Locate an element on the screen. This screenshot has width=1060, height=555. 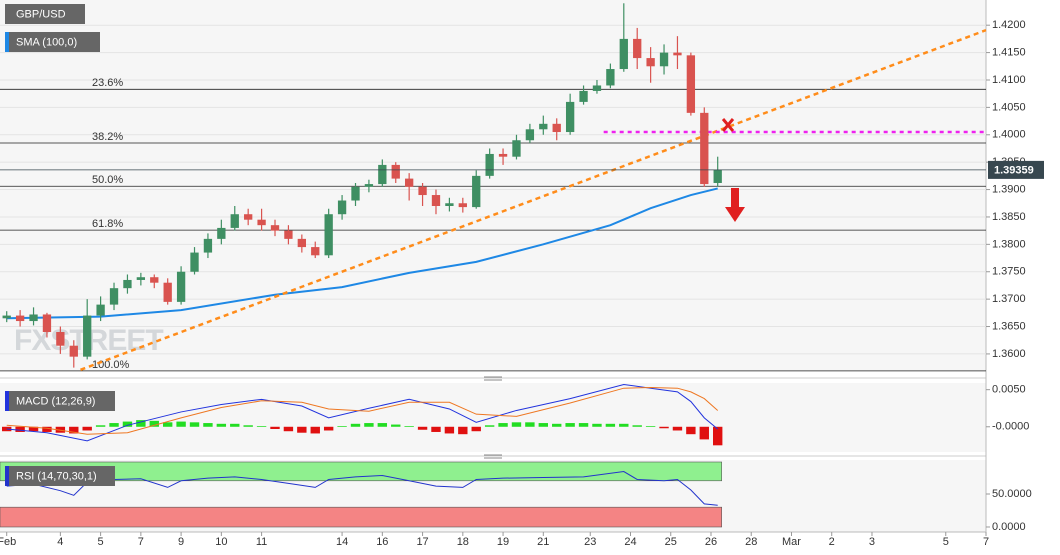
y-tick-label: 0.0050 is located at coordinates (1009, 390).